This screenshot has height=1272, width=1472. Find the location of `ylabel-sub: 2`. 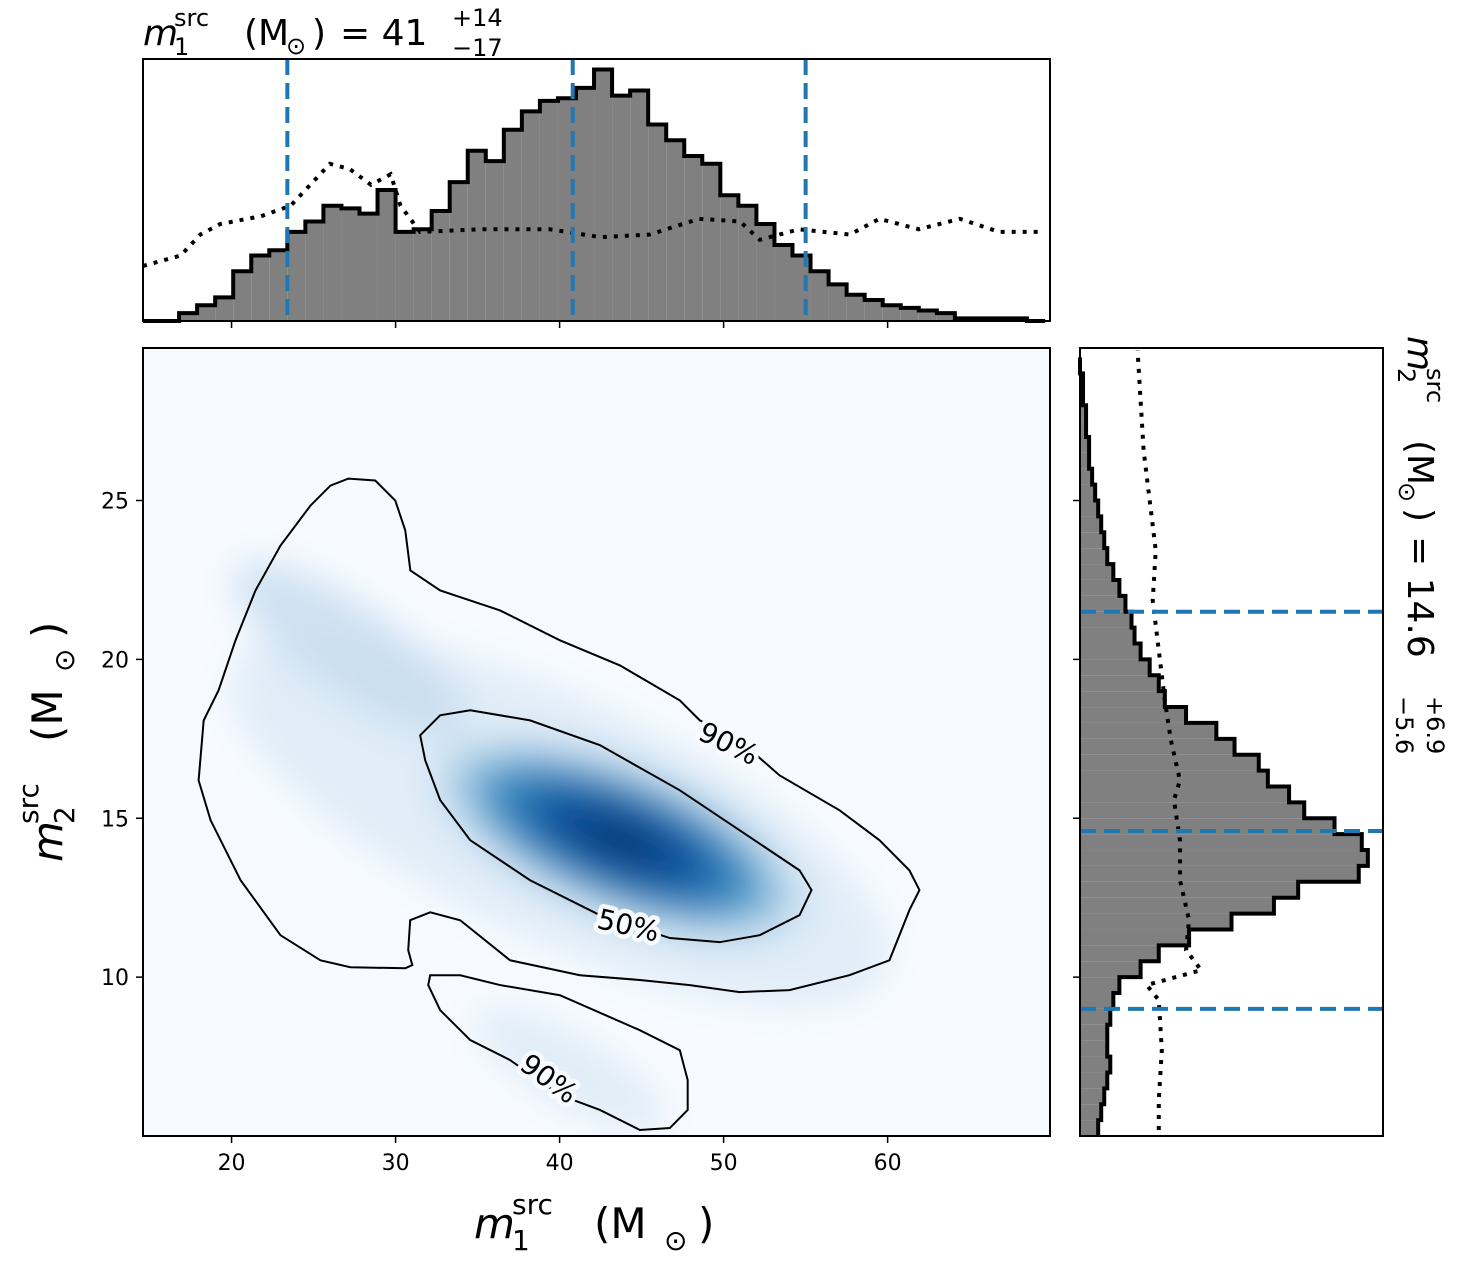

ylabel-sub: 2 is located at coordinates (64, 815).